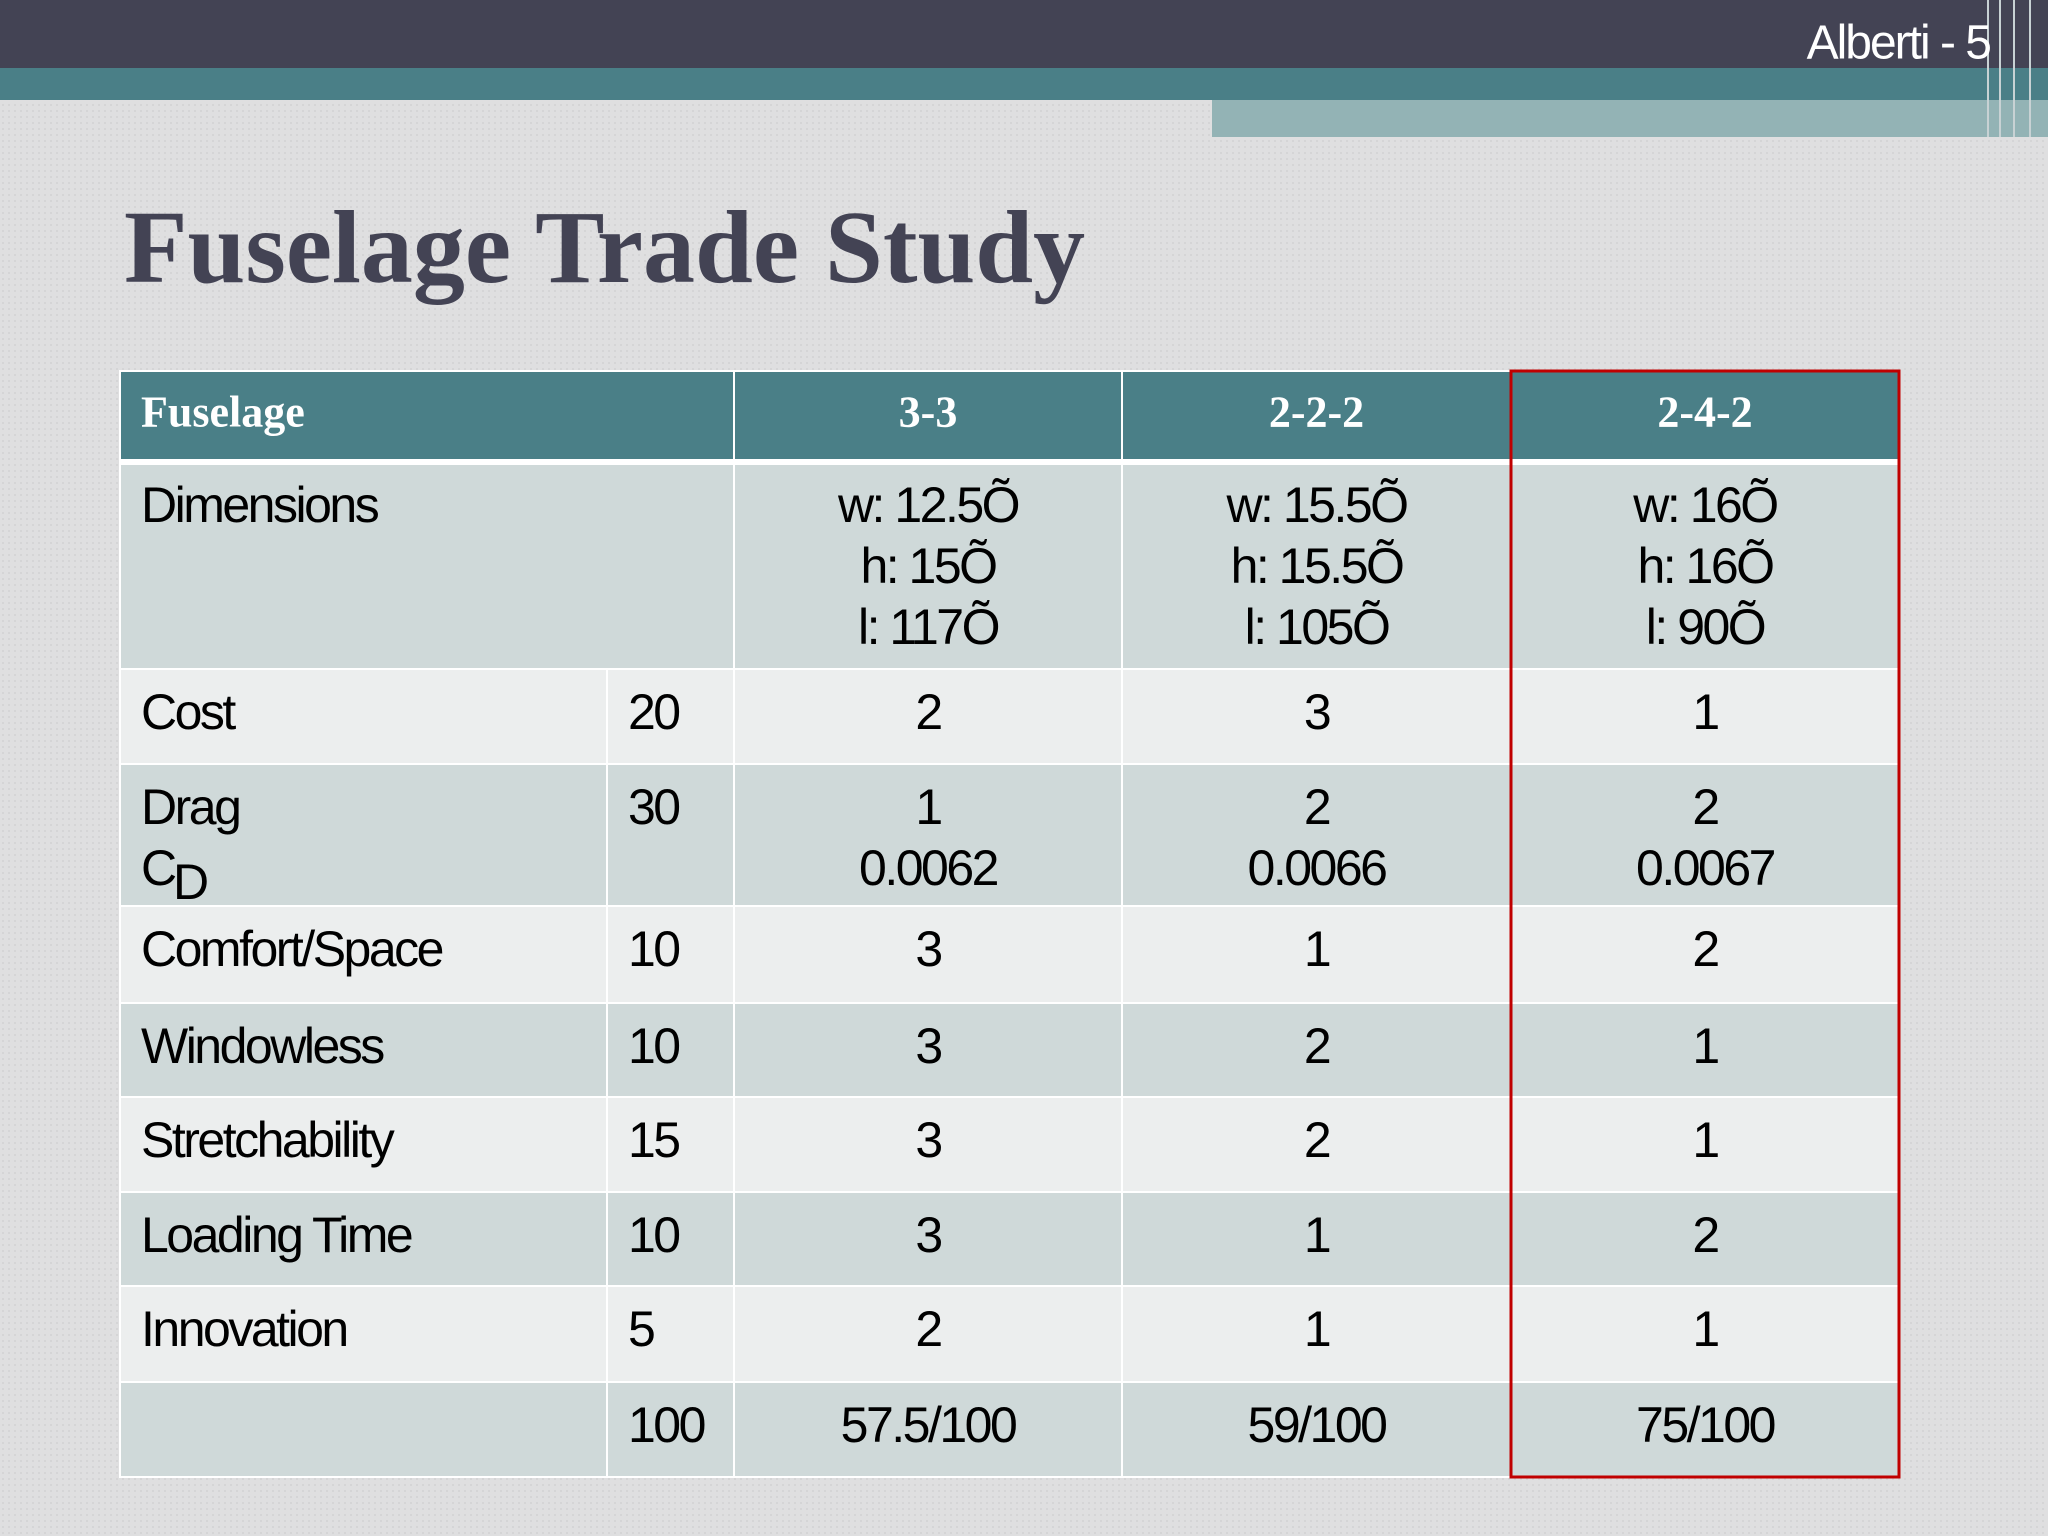 The image size is (2048, 1536). Describe the element at coordinates (928, 566) in the screenshot. I see `cell-value: h: 15Õ` at that location.